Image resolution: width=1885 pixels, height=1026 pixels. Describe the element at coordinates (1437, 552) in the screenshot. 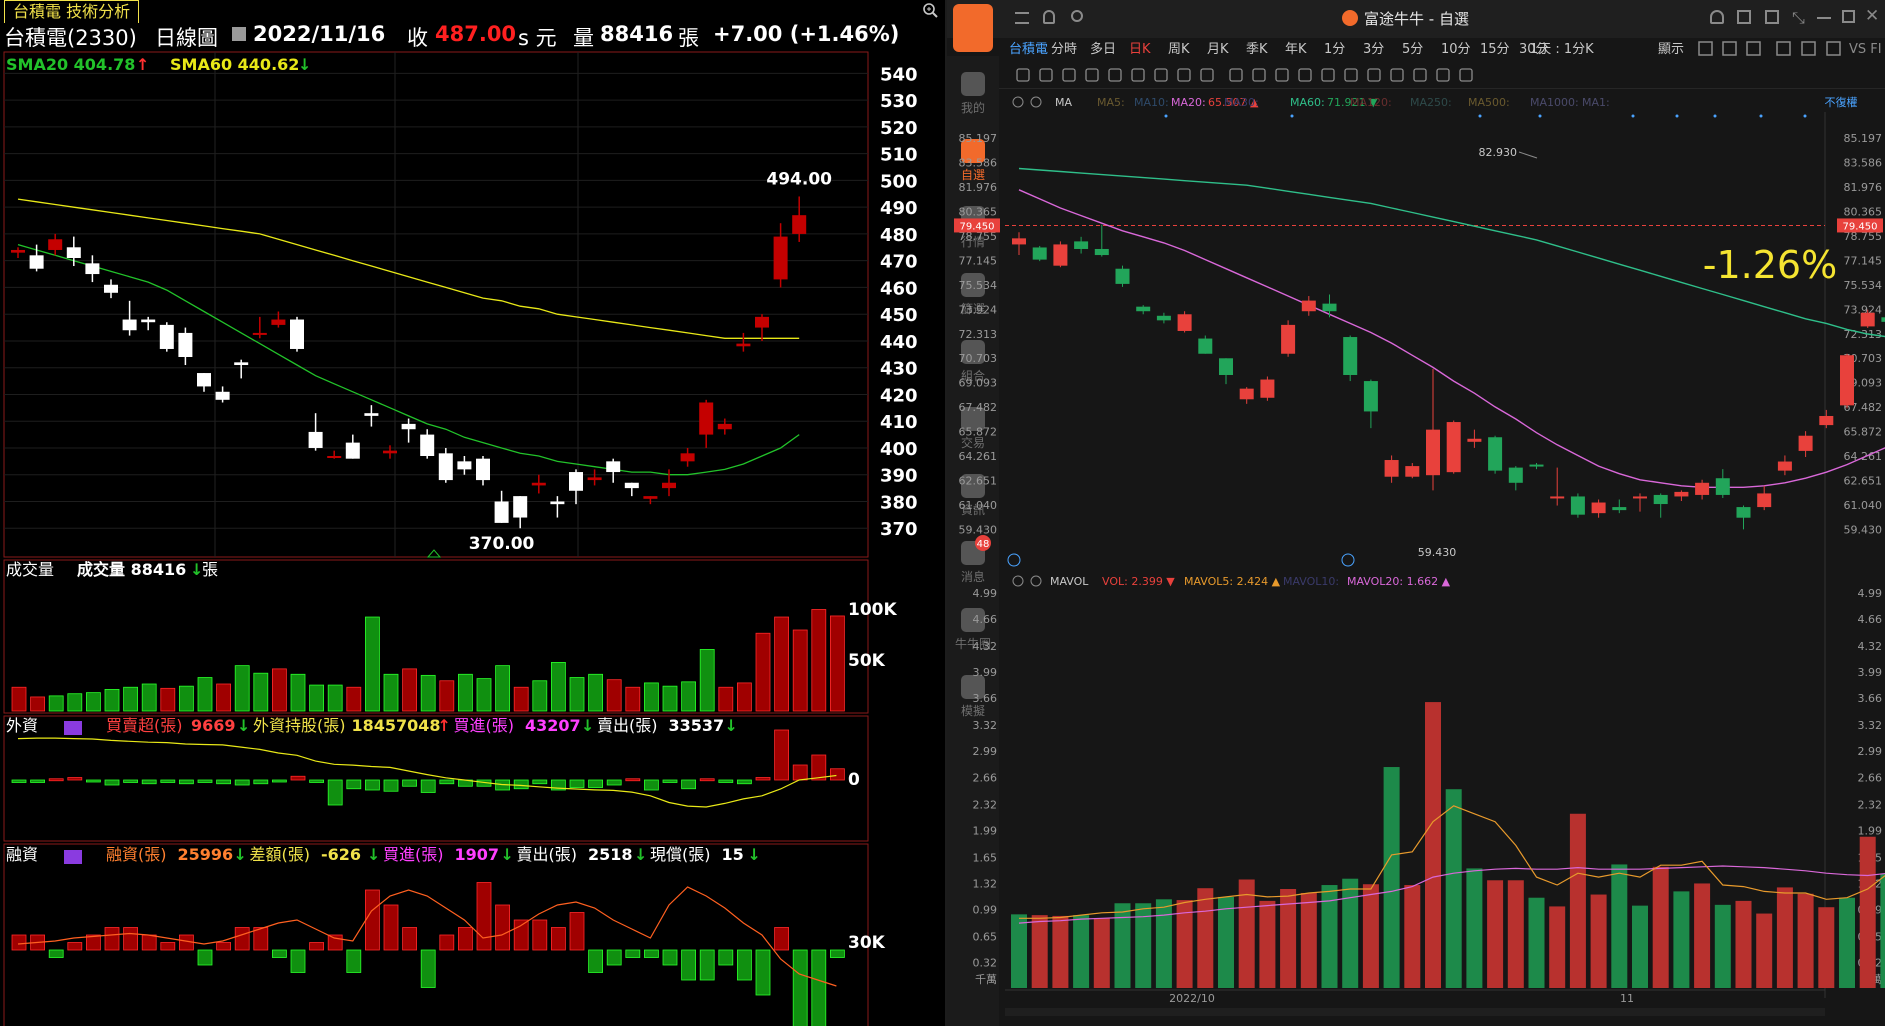

I see `low-price-label: 59.430` at that location.